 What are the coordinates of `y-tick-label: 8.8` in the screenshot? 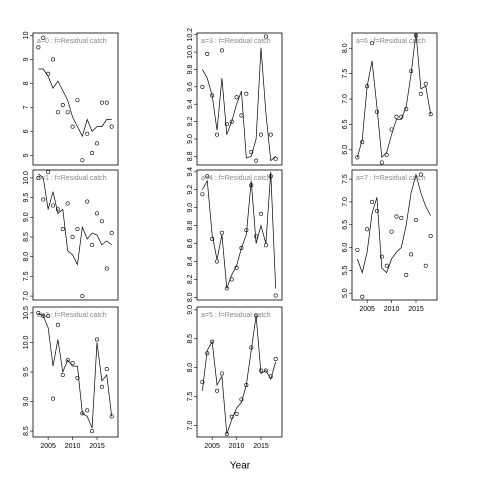 It's located at (190, 226).